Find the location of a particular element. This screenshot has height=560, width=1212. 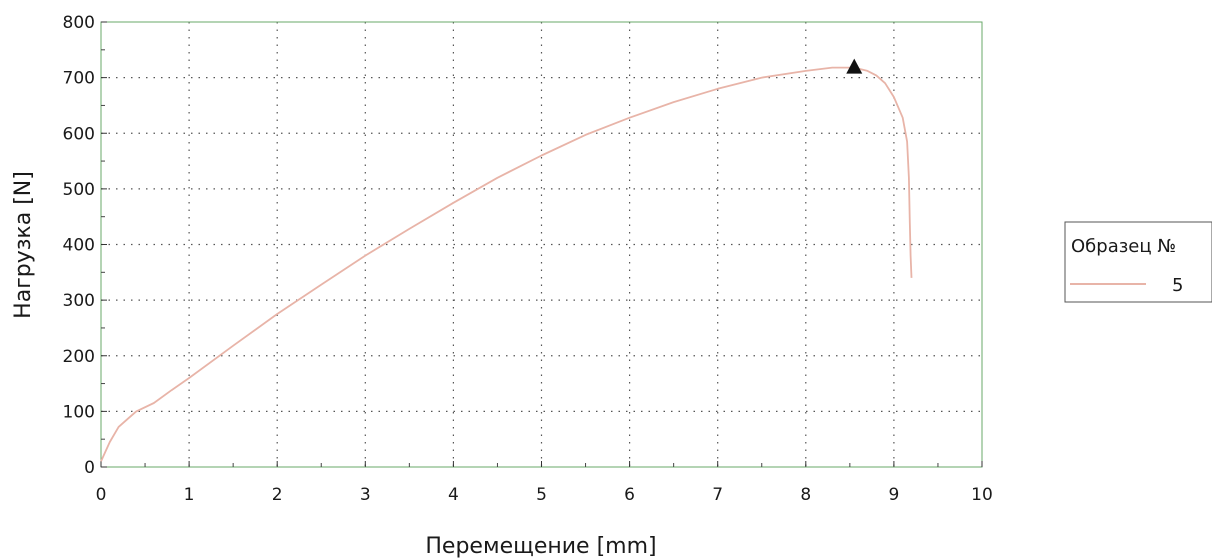

x-tick-label: 5 is located at coordinates (541, 495).